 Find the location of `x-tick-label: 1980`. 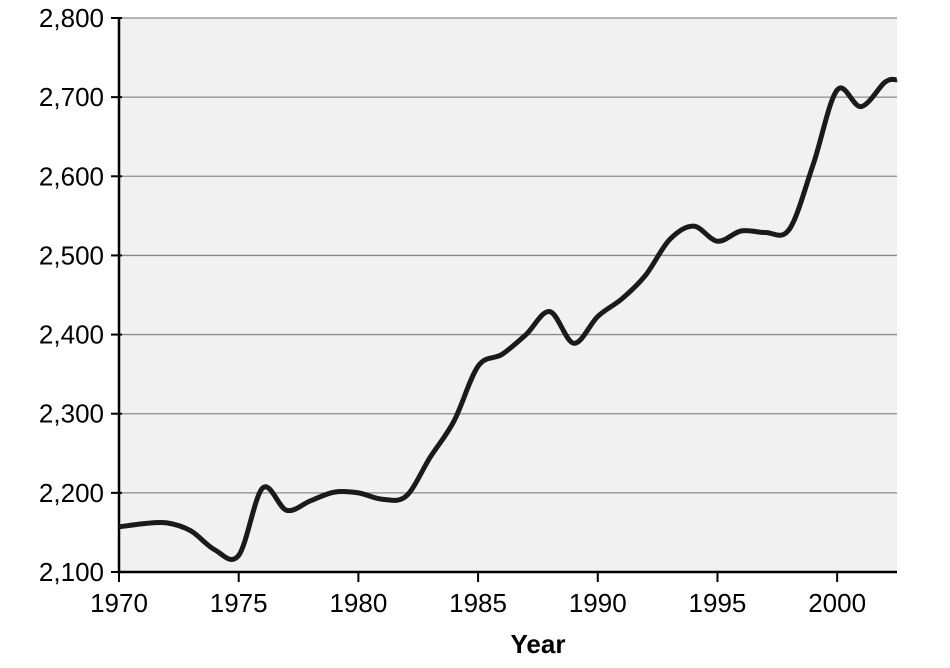

x-tick-label: 1980 is located at coordinates (358, 603).